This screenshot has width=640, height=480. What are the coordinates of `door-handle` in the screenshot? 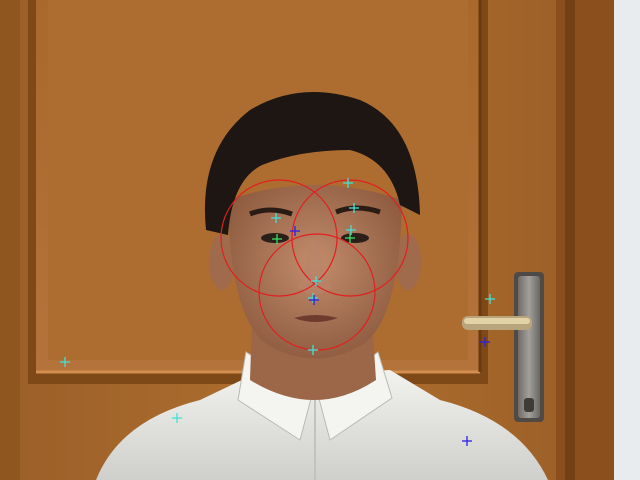 It's located at (503, 347).